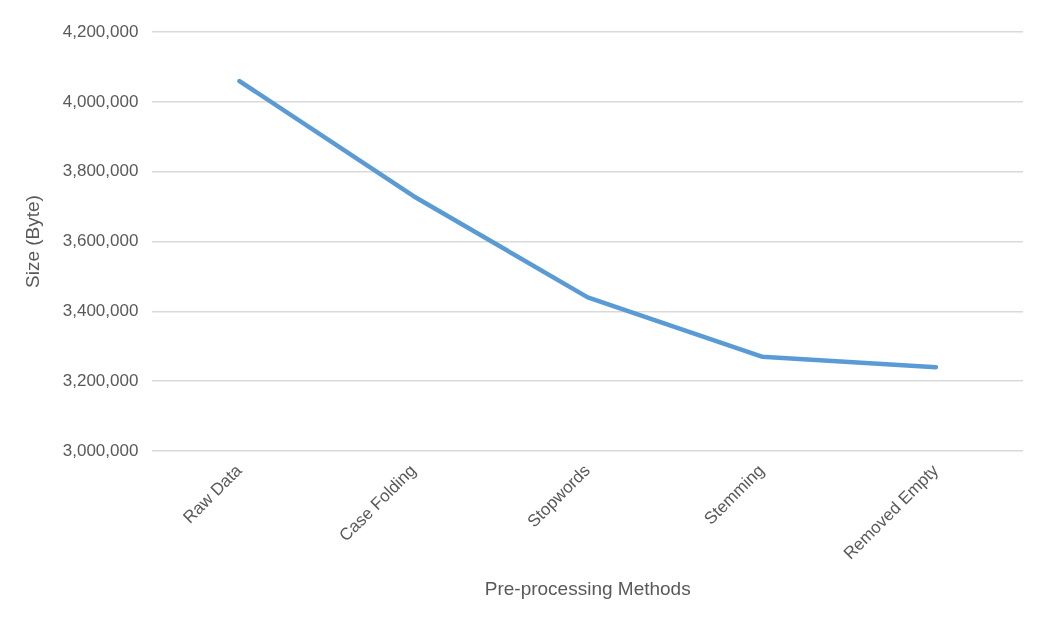 This screenshot has height=623, width=1051. Describe the element at coordinates (32, 242) in the screenshot. I see `y-axis-title: Size (Byte)` at that location.